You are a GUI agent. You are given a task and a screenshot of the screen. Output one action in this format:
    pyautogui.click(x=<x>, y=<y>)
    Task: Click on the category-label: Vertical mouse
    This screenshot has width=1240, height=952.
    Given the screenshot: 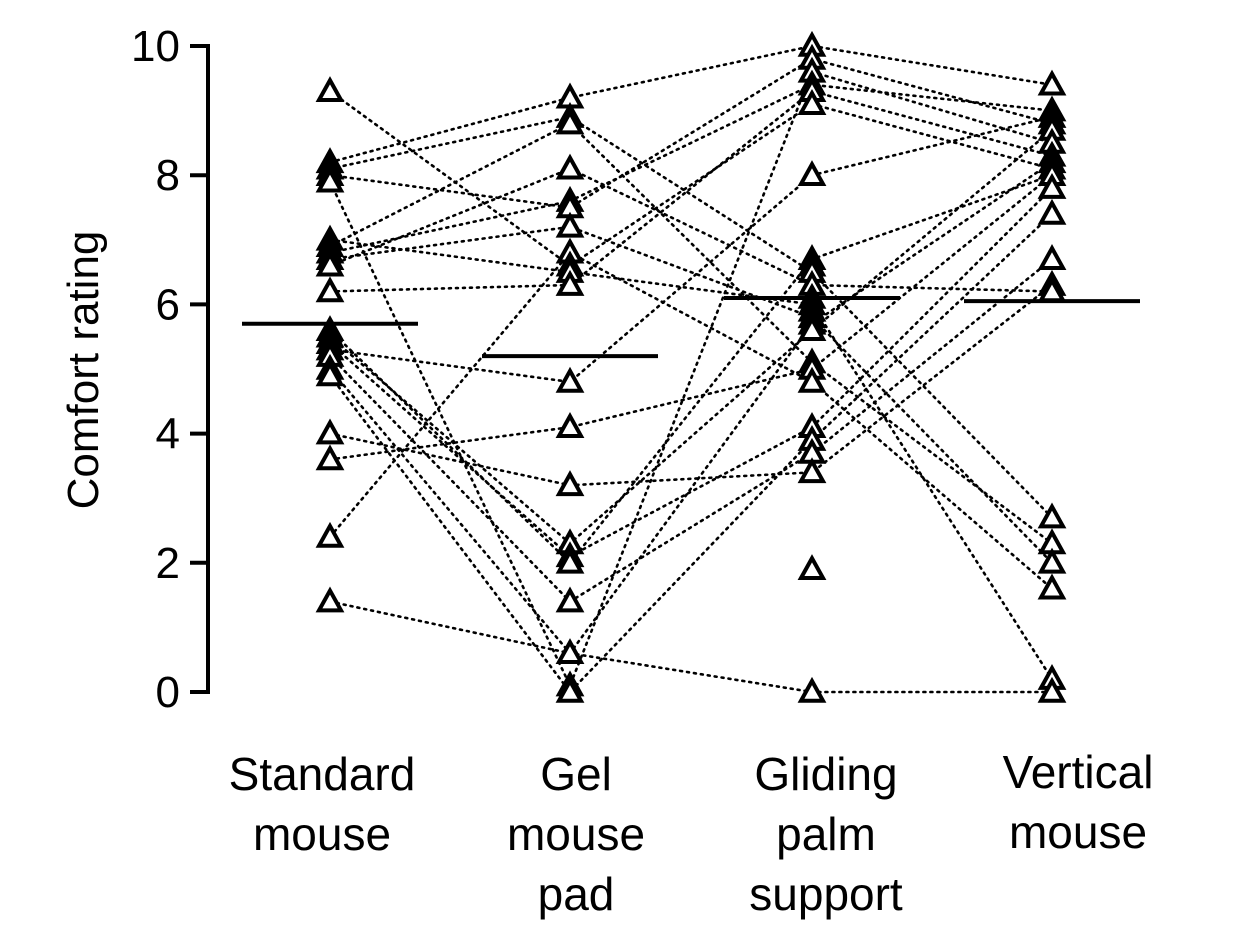 What is the action you would take?
    pyautogui.click(x=1078, y=802)
    